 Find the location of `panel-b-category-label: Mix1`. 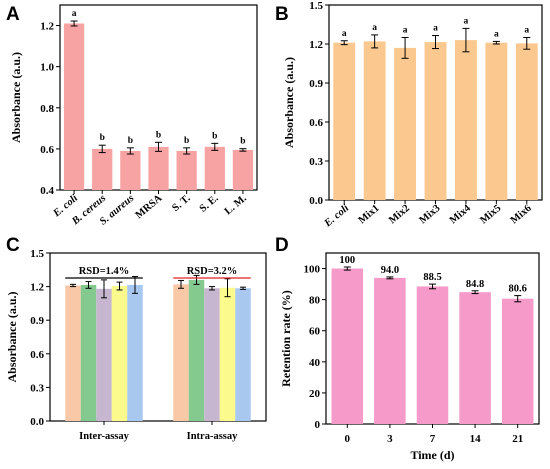

panel-b-category-label: Mix1 is located at coordinates (369, 214).